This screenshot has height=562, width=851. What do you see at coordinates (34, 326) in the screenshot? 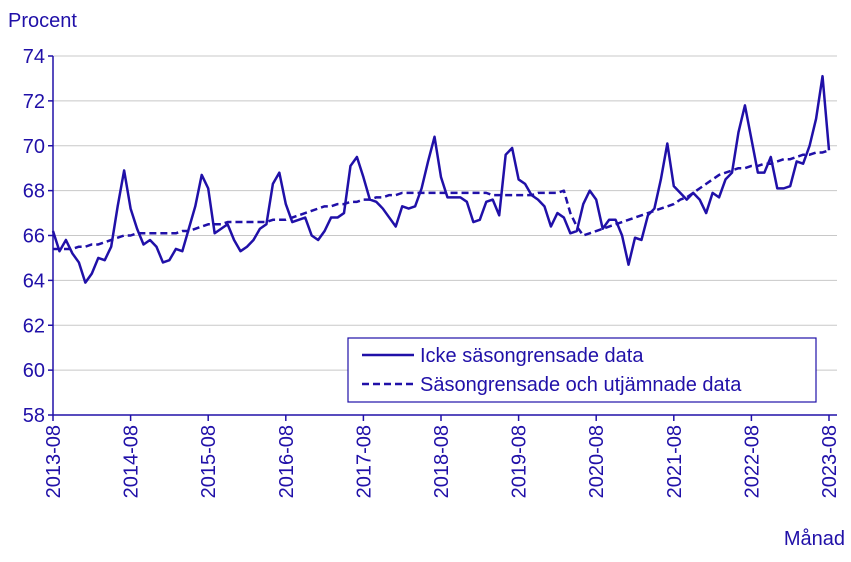
I see `y-tick-label: 62` at bounding box center [34, 326].